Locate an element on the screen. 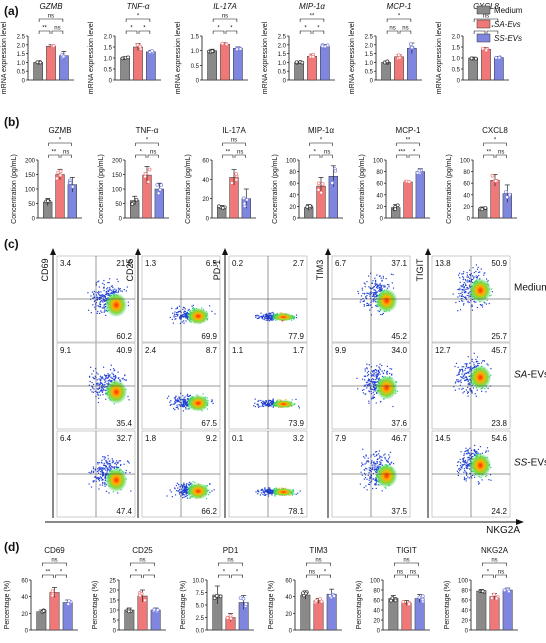 The height and width of the screenshot is (643, 546). y-tick-label: 20 is located at coordinates (376, 622).